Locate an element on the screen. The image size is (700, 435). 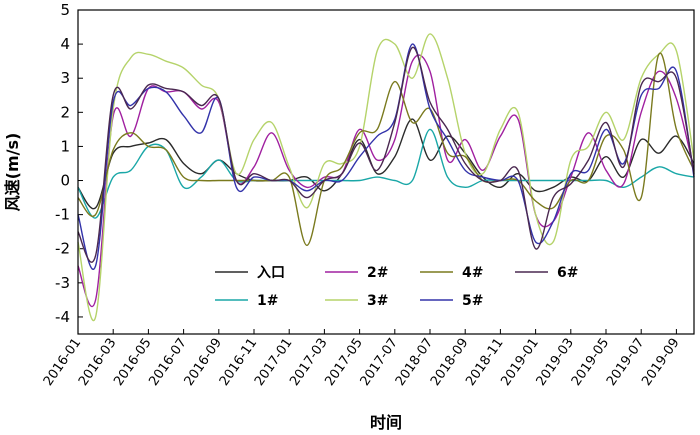
y-tick-label: 1 is located at coordinates (65, 146).